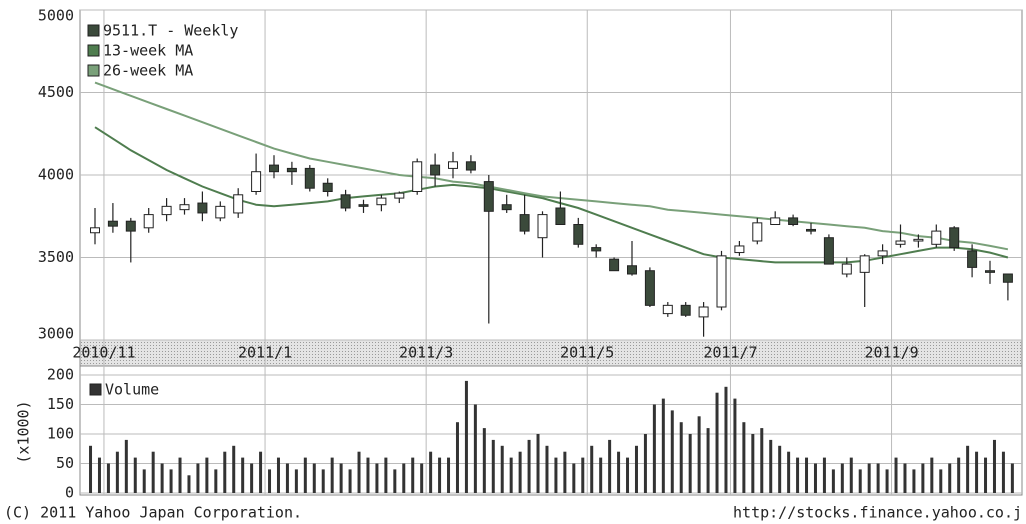 Image resolution: width=1026 pixels, height=524 pixels. I want to click on y-tick-label: 100, so click(60, 434).